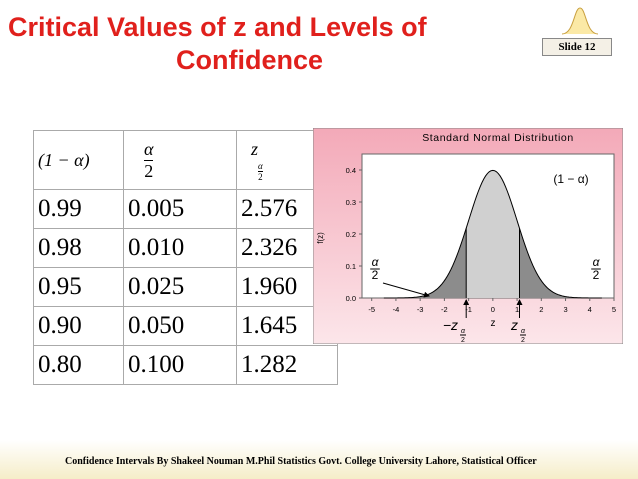  I want to click on y-tick-label: 0.3, so click(351, 202).